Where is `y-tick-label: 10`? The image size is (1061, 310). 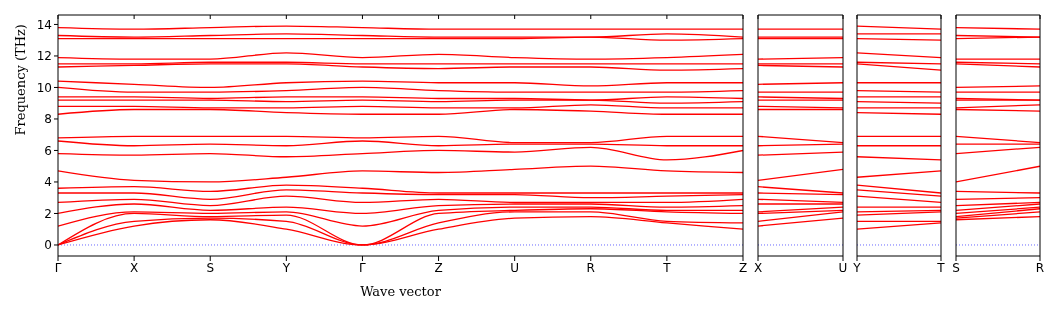 y-tick-label: 10 is located at coordinates (44, 87).